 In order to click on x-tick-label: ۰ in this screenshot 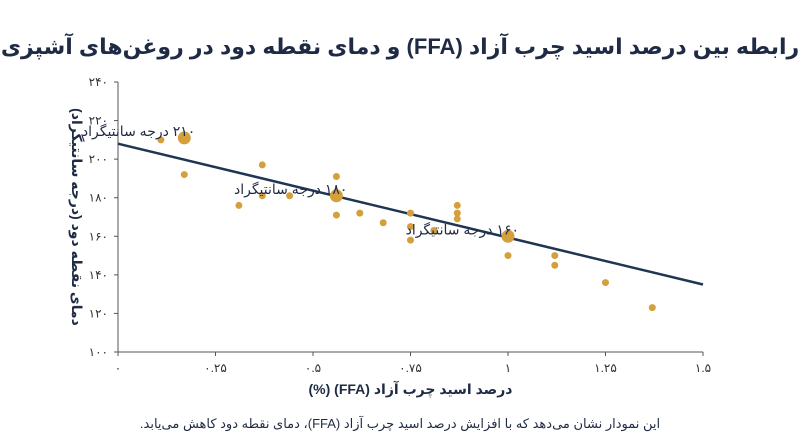, I will do `click(118, 368)`.